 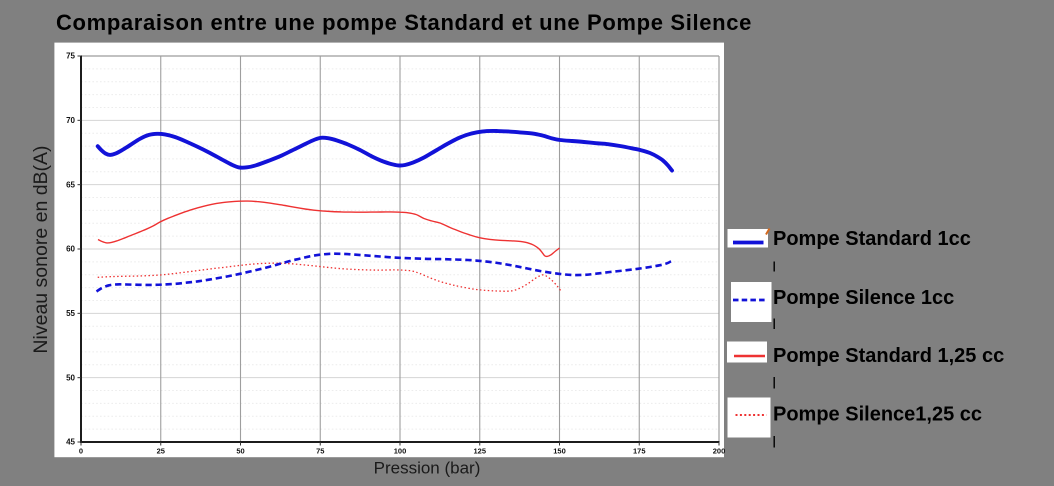 I want to click on svg-text: 0, so click(x=81, y=451).